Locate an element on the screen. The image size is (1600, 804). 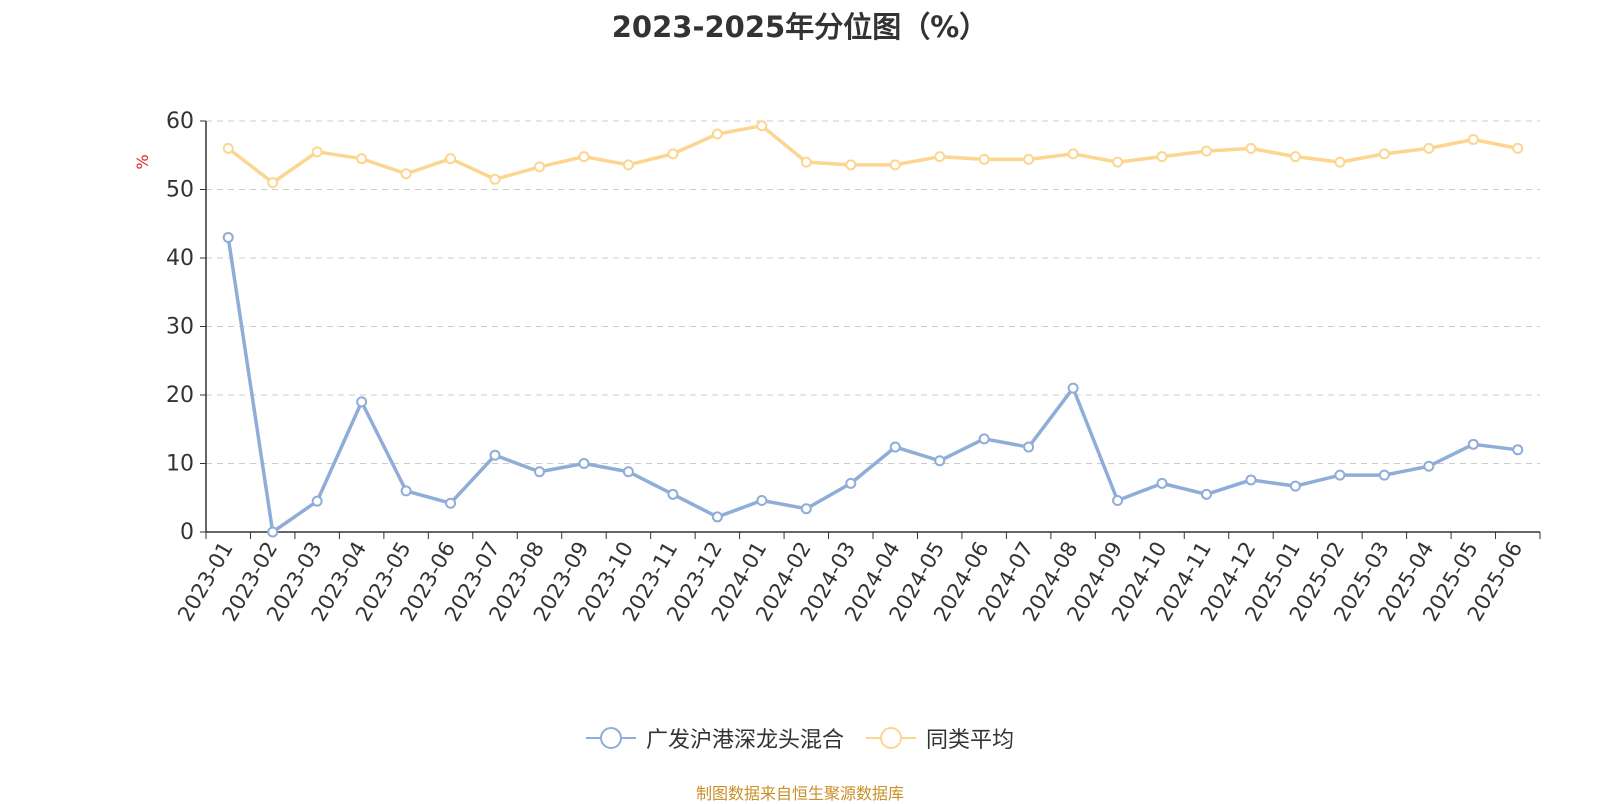
legend-label-fund: 广发沪港深龙头混合 is located at coordinates (744, 740).